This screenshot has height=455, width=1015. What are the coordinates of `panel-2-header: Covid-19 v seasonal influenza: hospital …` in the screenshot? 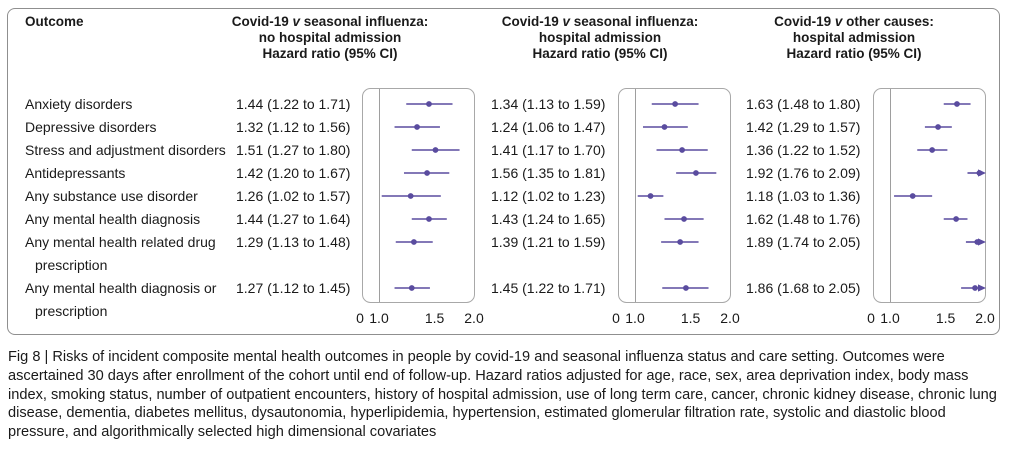 It's located at (600, 38).